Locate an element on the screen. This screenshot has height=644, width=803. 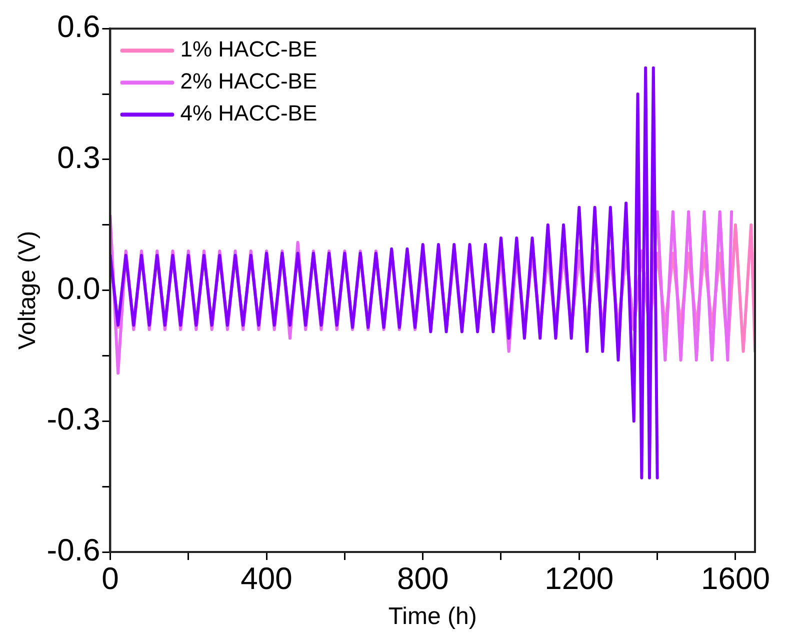
y-tick-label: -0.3 is located at coordinates (73, 419).